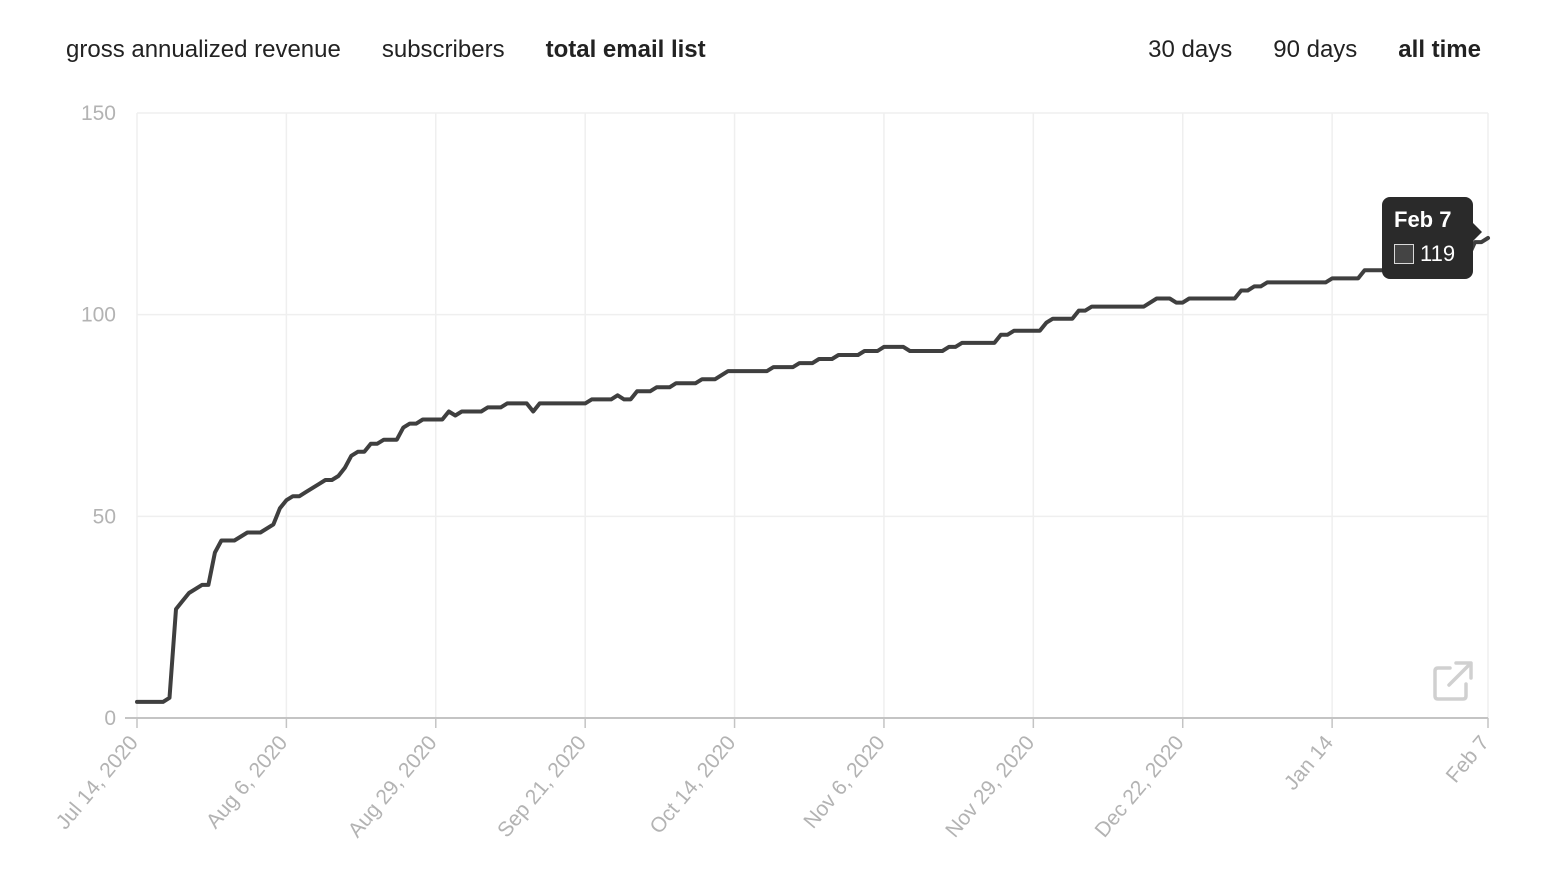  Describe the element at coordinates (393, 786) in the screenshot. I see `x-tick-label: Aug 29, 2020` at that location.